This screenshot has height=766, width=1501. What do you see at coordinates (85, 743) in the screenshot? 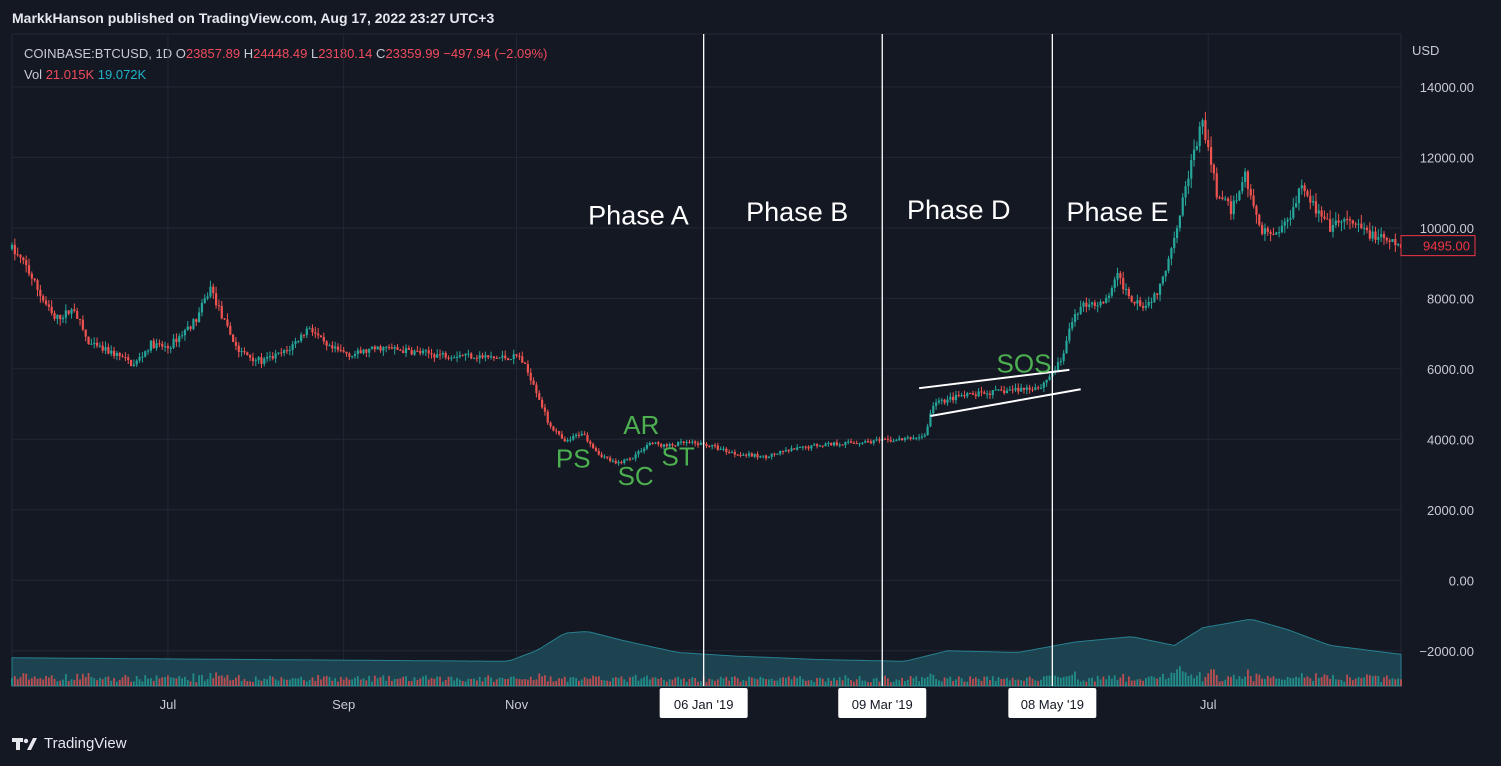
I see `tradingview-brand: TradingView` at bounding box center [85, 743].